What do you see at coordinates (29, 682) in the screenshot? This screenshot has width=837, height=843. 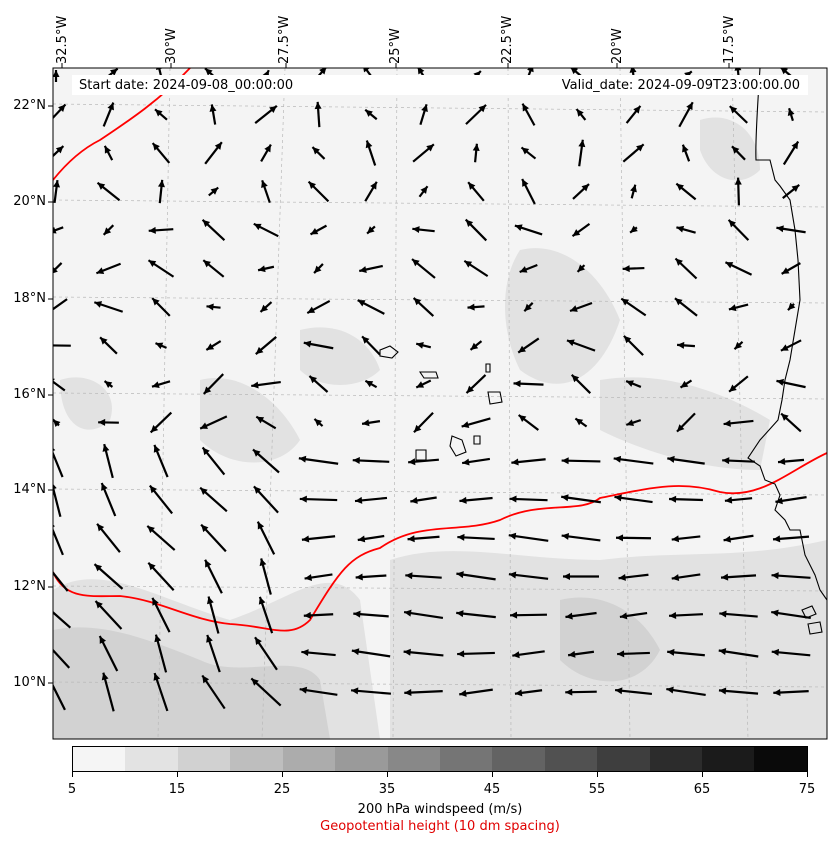 I see `lat-label-10n: 10°N` at bounding box center [29, 682].